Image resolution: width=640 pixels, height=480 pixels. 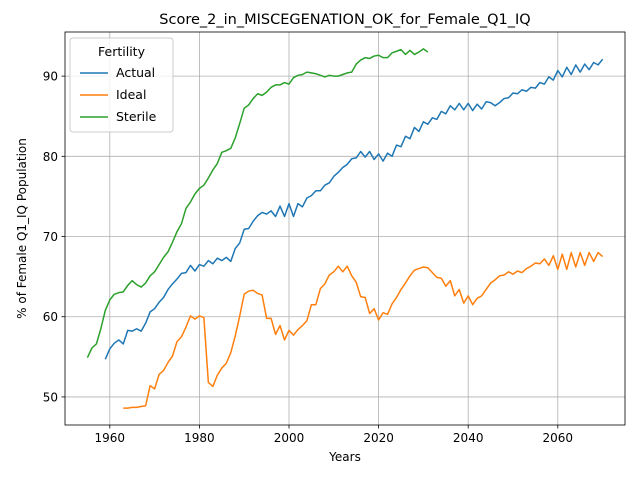 What do you see at coordinates (50, 397) in the screenshot?
I see `y-tick-label: 50` at bounding box center [50, 397].